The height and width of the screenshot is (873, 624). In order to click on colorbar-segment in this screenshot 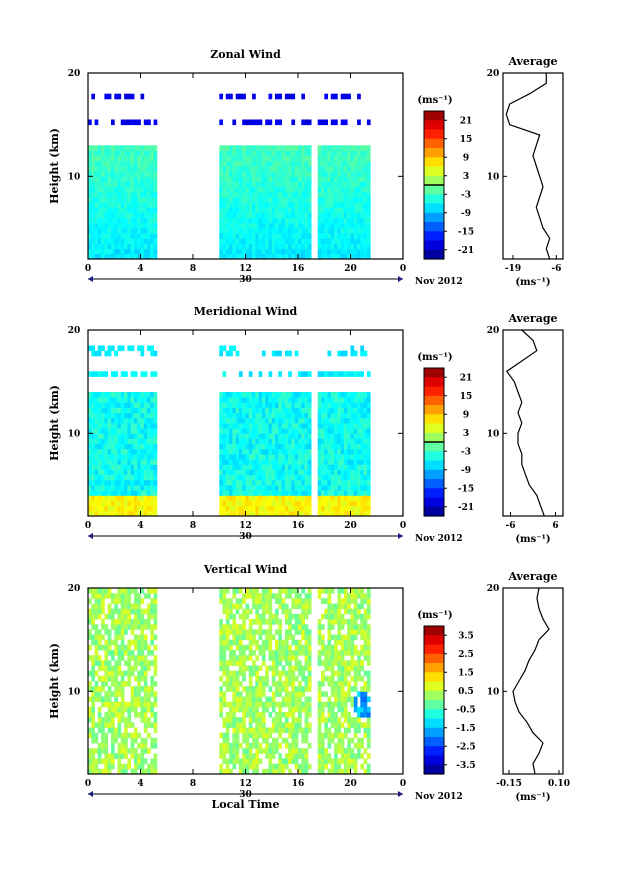, I will do `click(434, 382)`.